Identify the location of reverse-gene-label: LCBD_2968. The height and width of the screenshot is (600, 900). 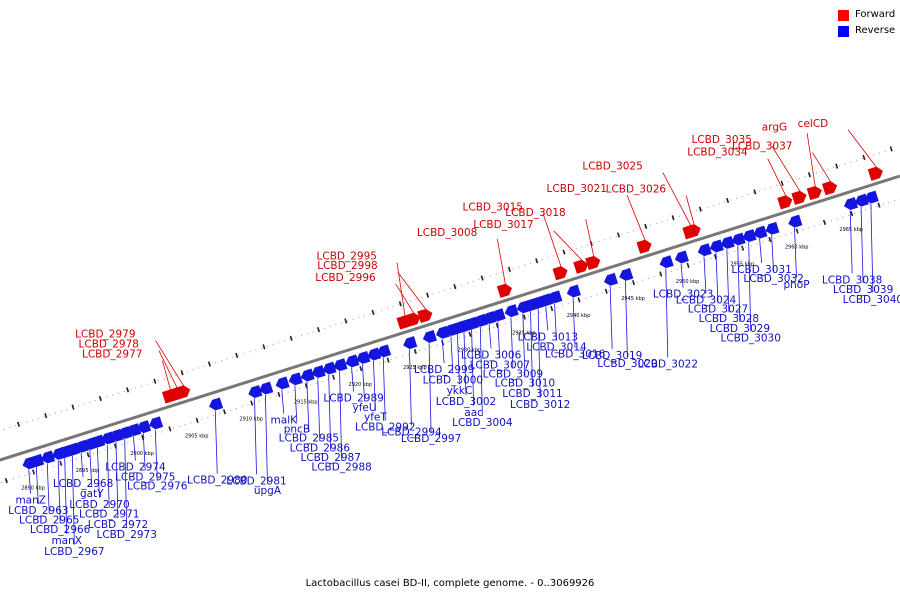
(83, 484).